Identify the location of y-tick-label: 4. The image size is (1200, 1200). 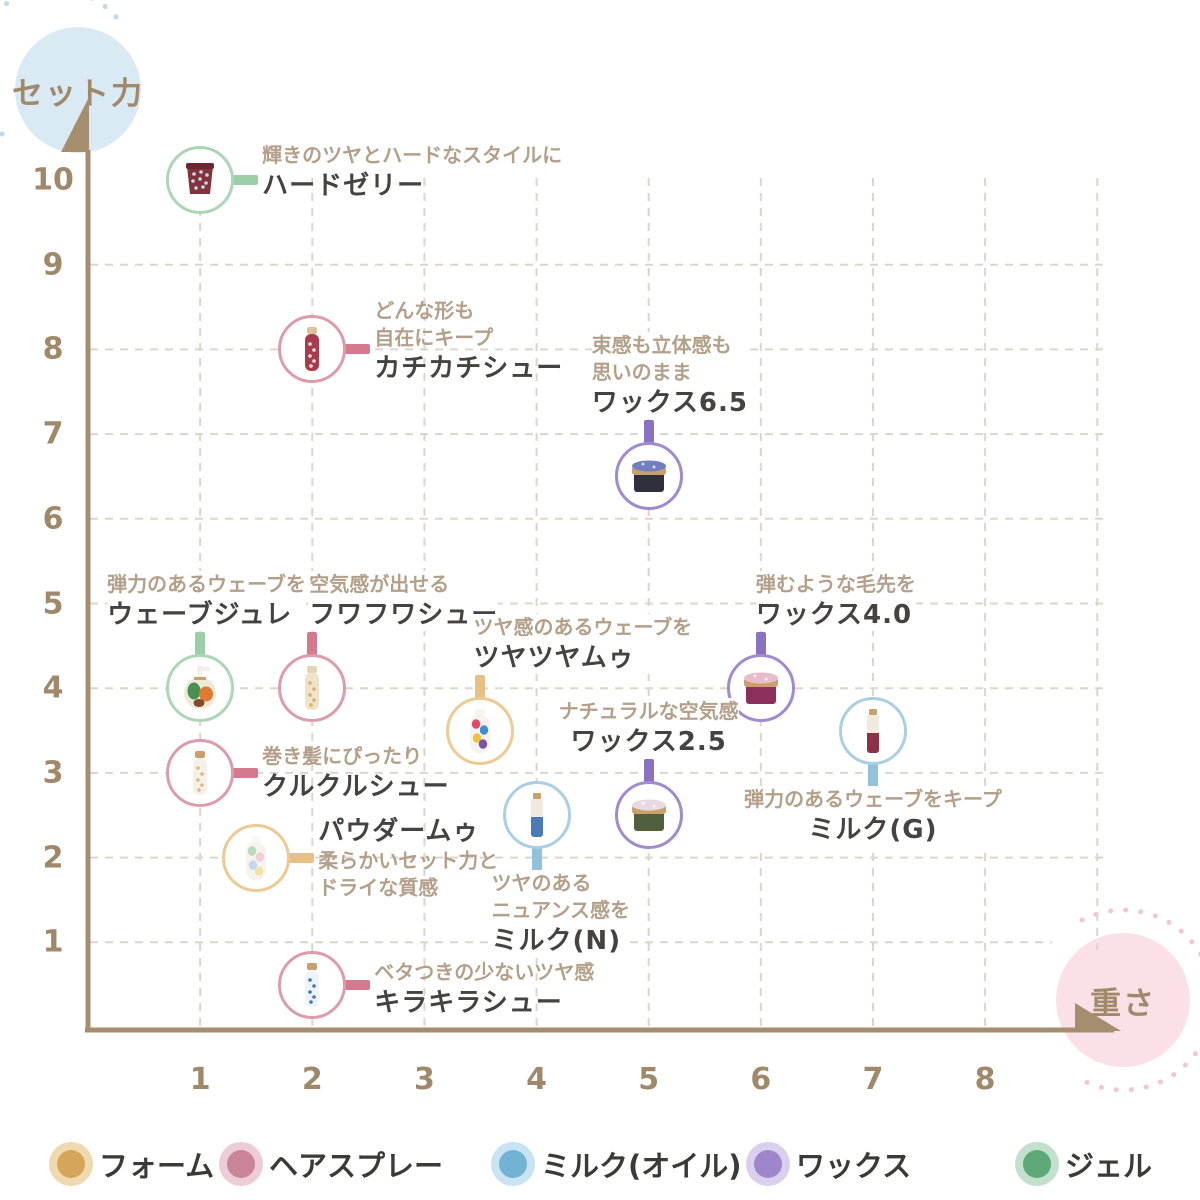
(53, 688).